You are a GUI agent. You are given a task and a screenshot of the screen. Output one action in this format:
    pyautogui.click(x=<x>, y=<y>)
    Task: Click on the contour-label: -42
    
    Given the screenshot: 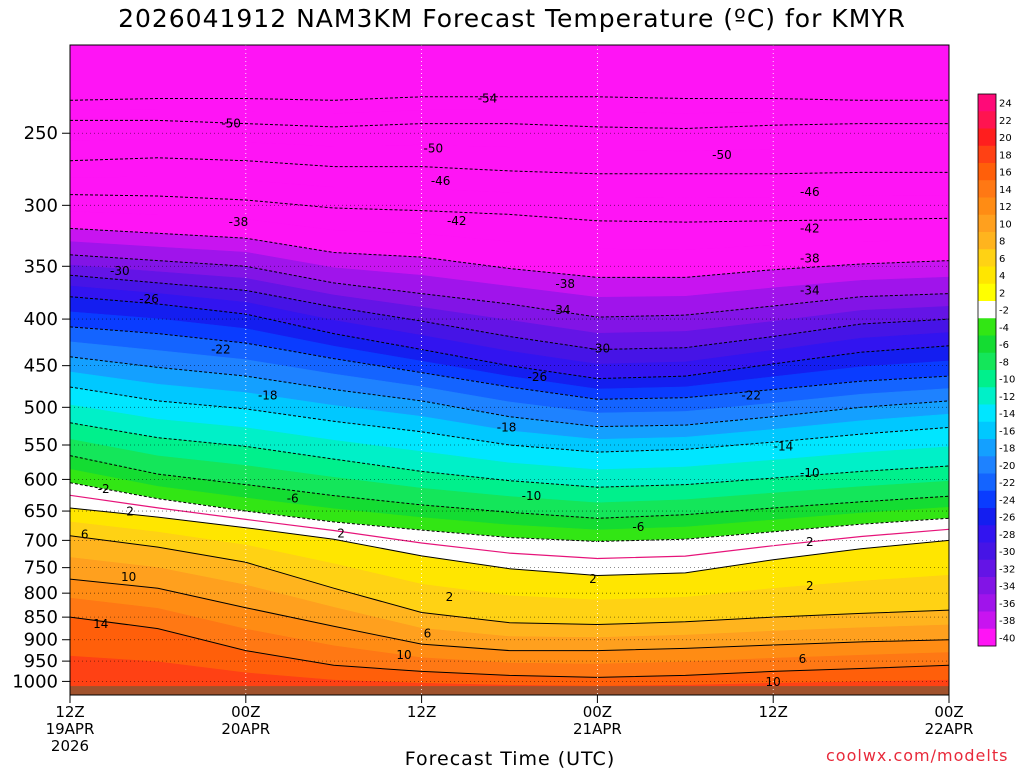 What is the action you would take?
    pyautogui.click(x=457, y=221)
    